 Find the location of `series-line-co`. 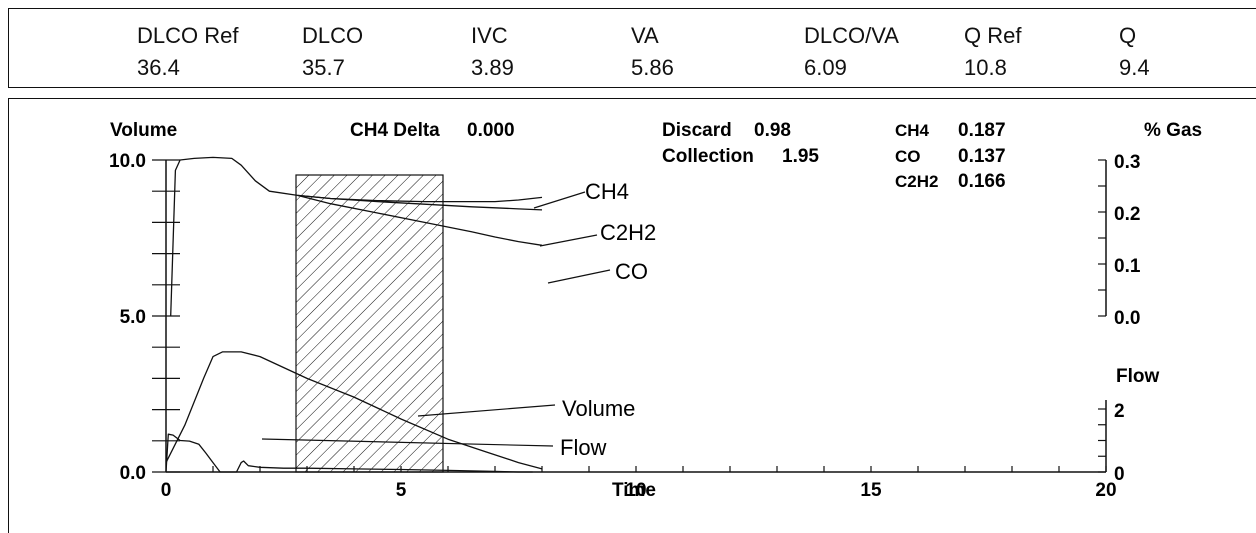

series-line-co is located at coordinates (420, 220).